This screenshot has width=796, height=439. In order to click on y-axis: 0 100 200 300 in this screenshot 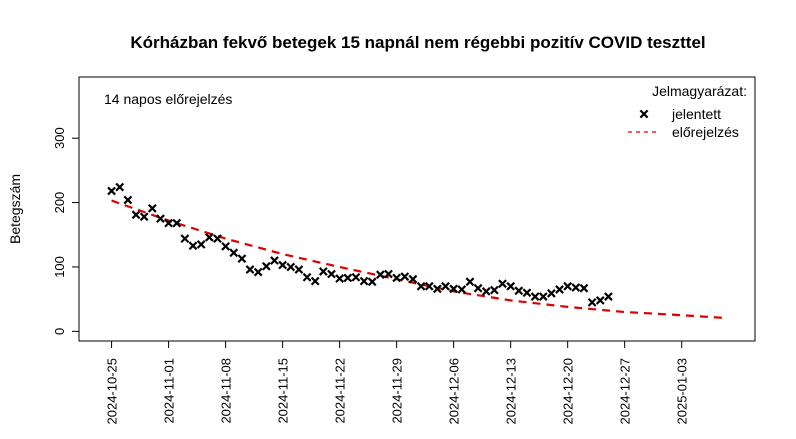, I will do `click(65, 231)`.